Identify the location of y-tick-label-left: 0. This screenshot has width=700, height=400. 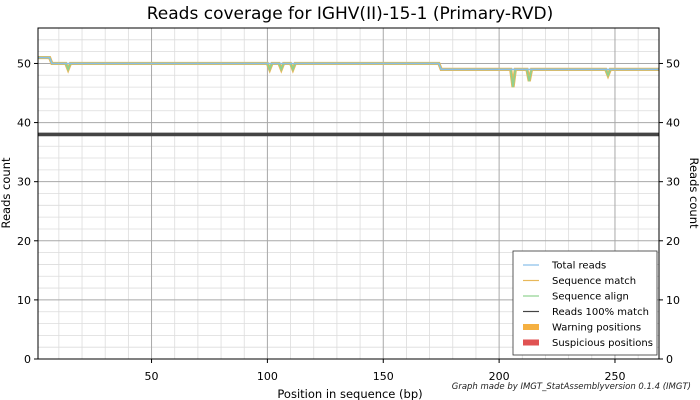
(27, 359).